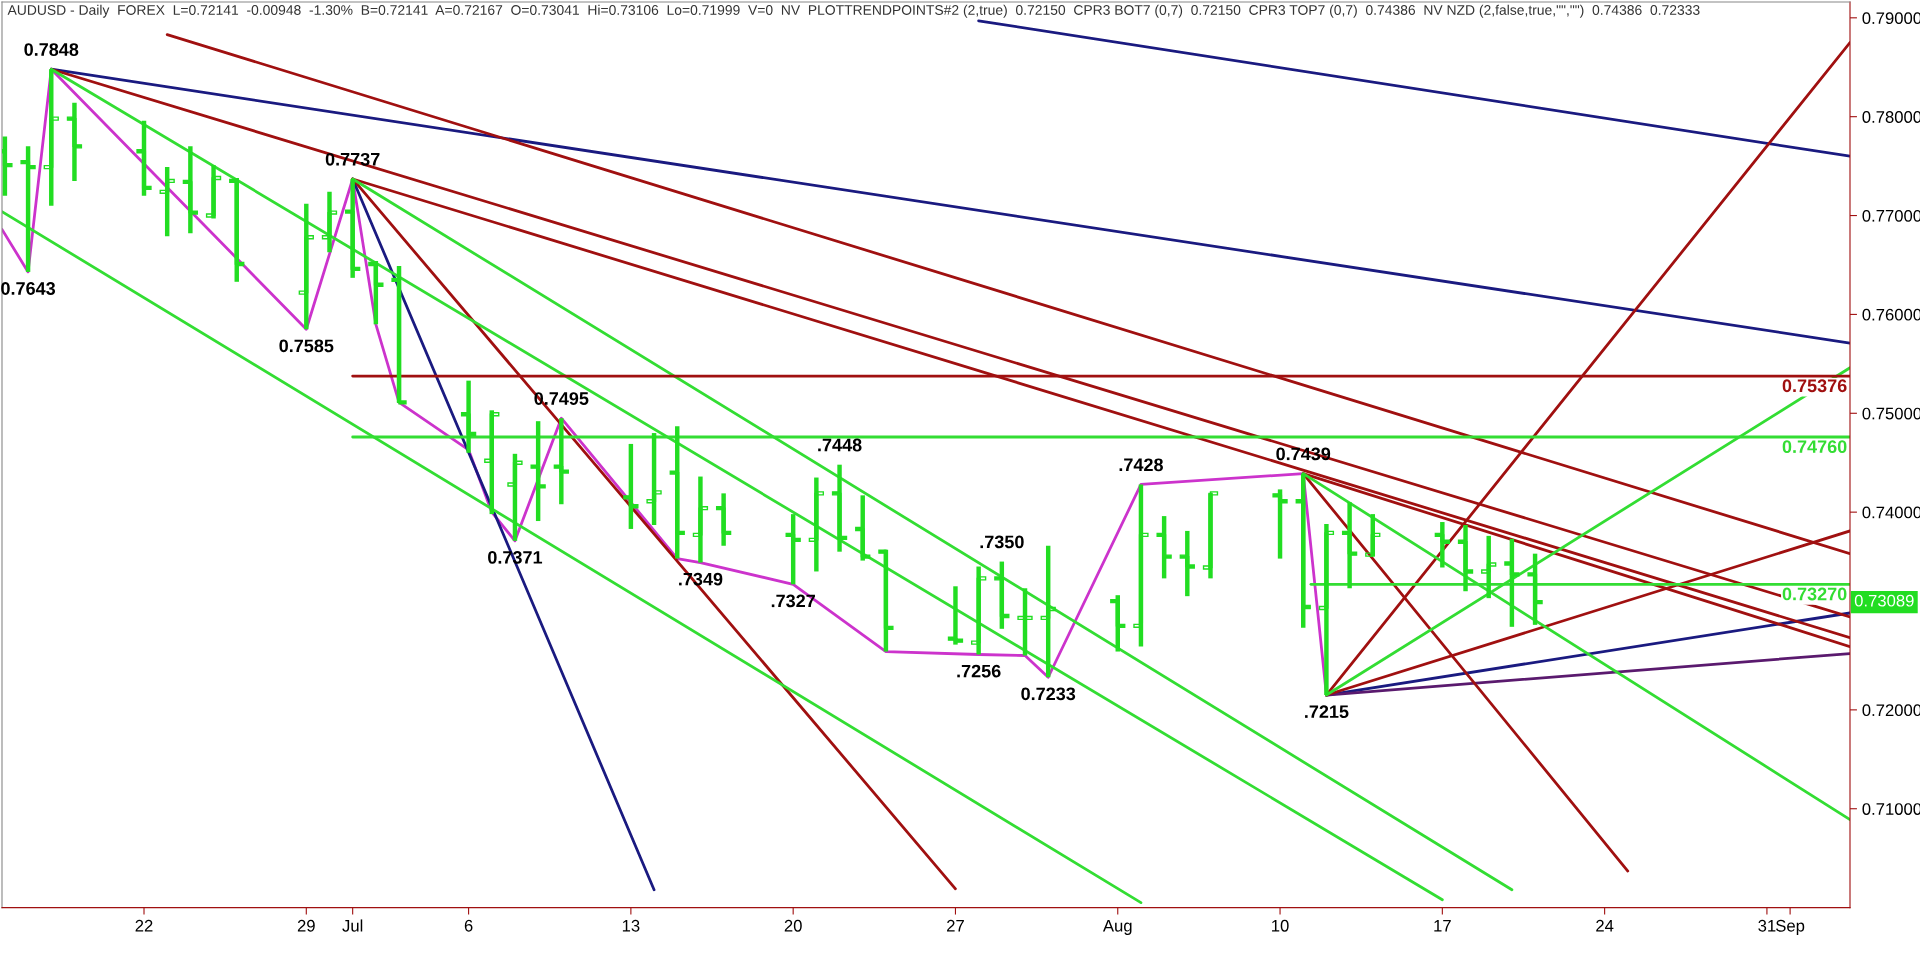 The width and height of the screenshot is (1920, 964). What do you see at coordinates (352, 925) in the screenshot?
I see `x-tick-label: Jul` at bounding box center [352, 925].